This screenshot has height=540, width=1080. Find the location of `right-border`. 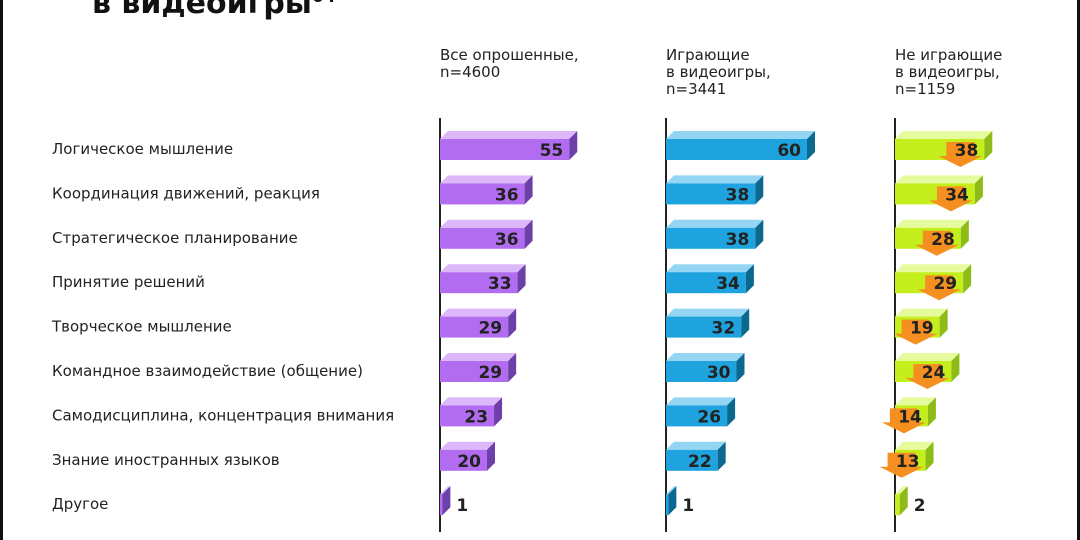

right-border is located at coordinates (1078, 270).